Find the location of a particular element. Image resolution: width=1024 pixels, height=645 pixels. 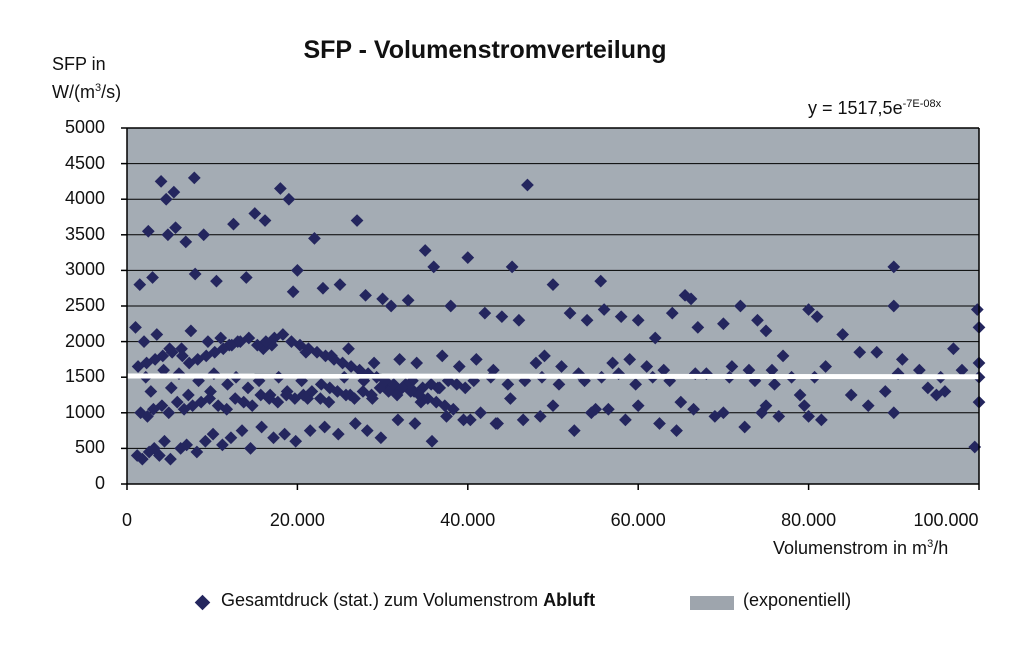

y-tick-label: 4500 is located at coordinates (84, 162).